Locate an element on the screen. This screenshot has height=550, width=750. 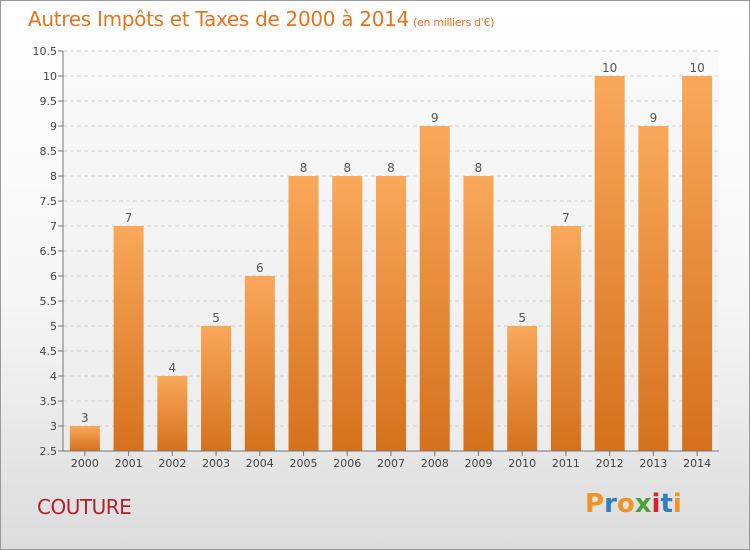
proxiti-logo: Proxiti is located at coordinates (633, 504).